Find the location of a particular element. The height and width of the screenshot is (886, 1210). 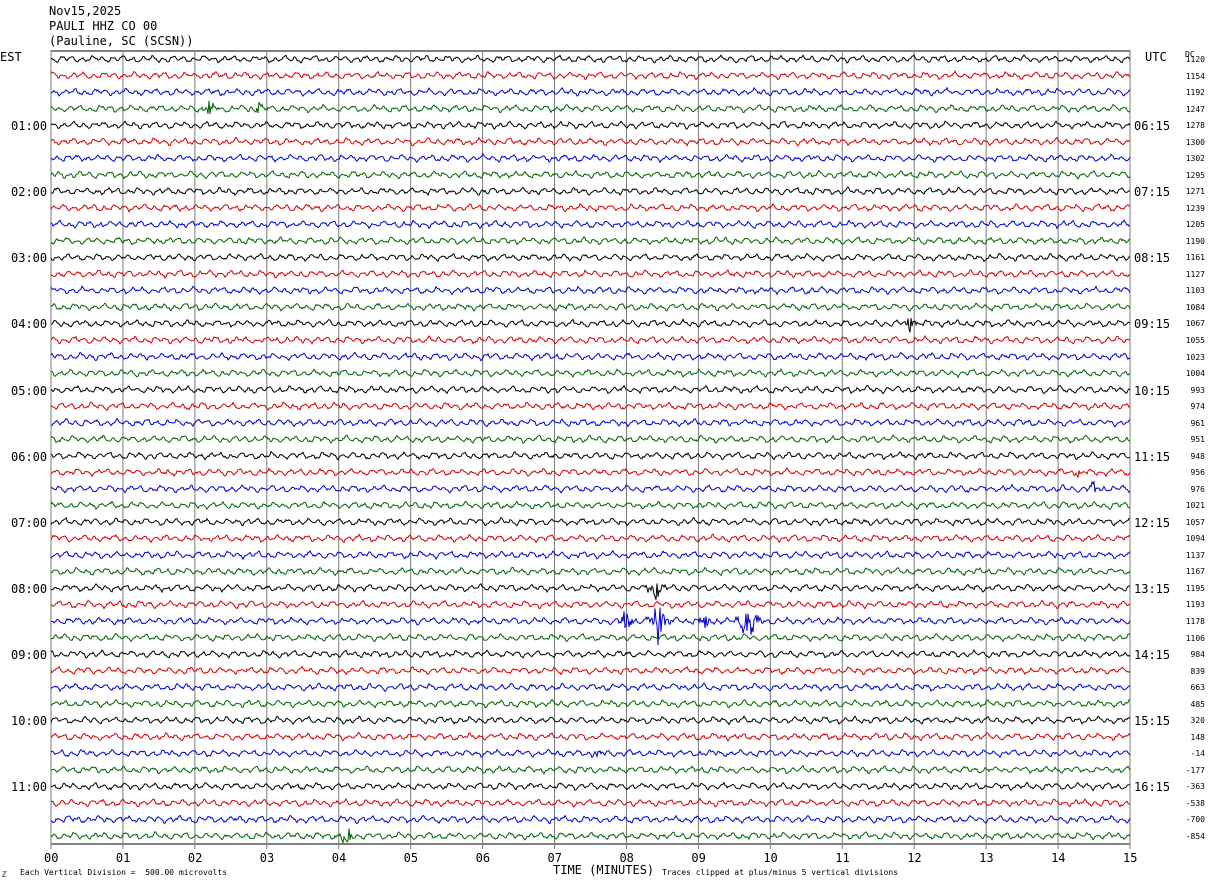

x-tick-label: 08 is located at coordinates (626, 858).